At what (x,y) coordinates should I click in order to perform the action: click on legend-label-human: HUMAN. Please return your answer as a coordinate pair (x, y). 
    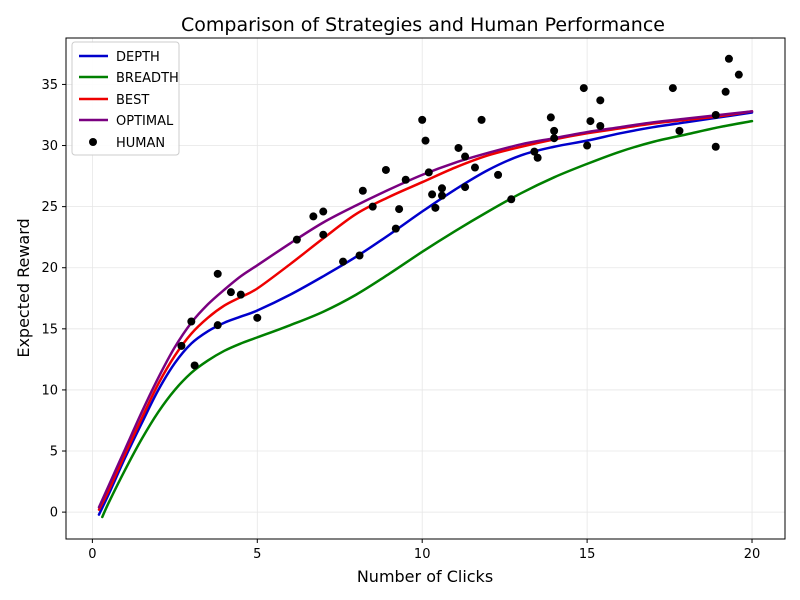
    Looking at the image, I should click on (140, 143).